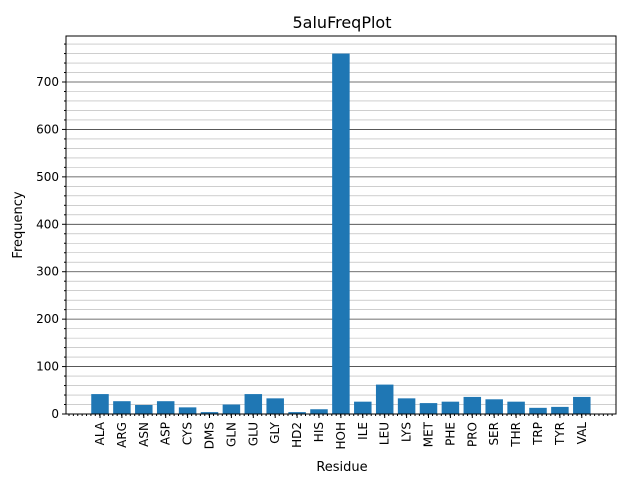 This screenshot has width=640, height=480. I want to click on x-tick-label-ile: ILE, so click(363, 431).